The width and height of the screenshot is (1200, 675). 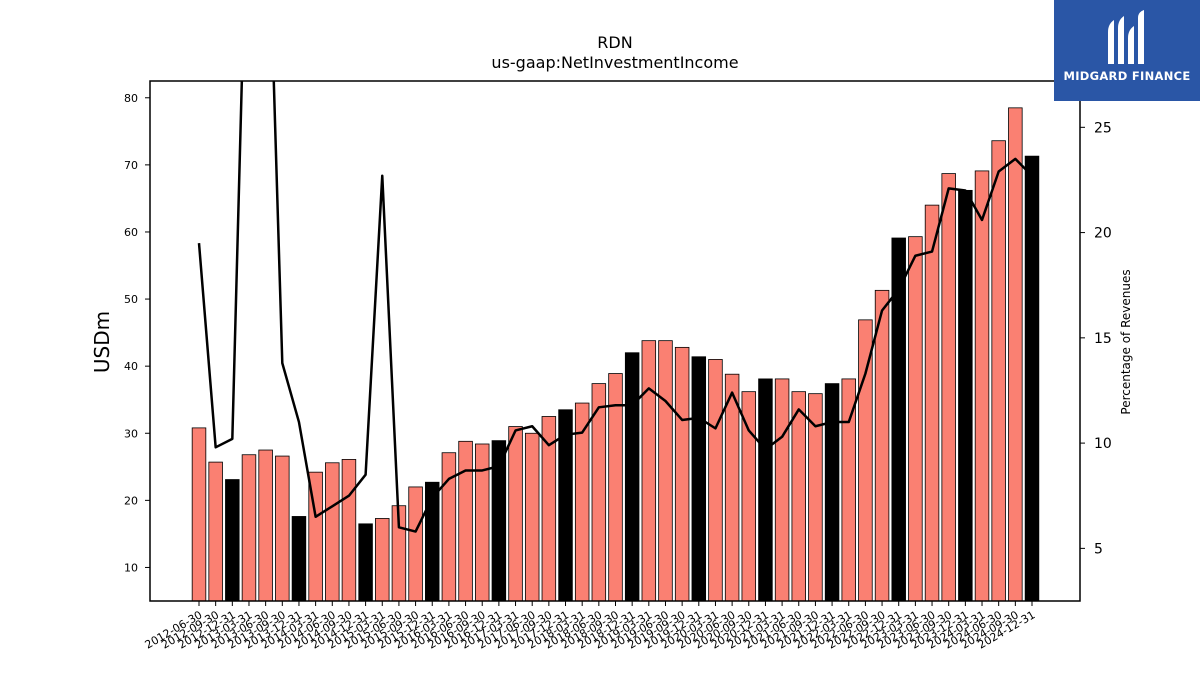 I want to click on y-tick-label-10: 10, so click(x=131, y=567).